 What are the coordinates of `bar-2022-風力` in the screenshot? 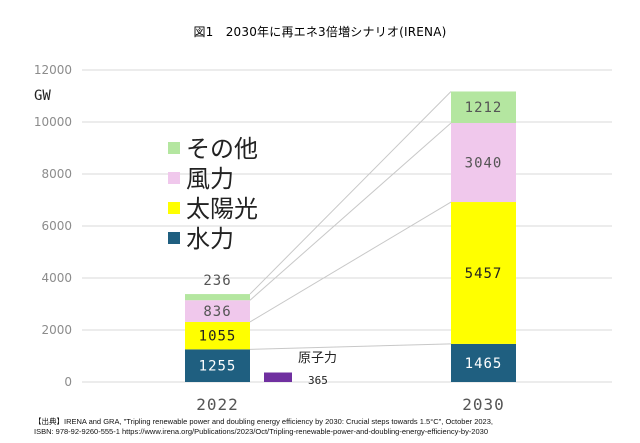 It's located at (217, 311).